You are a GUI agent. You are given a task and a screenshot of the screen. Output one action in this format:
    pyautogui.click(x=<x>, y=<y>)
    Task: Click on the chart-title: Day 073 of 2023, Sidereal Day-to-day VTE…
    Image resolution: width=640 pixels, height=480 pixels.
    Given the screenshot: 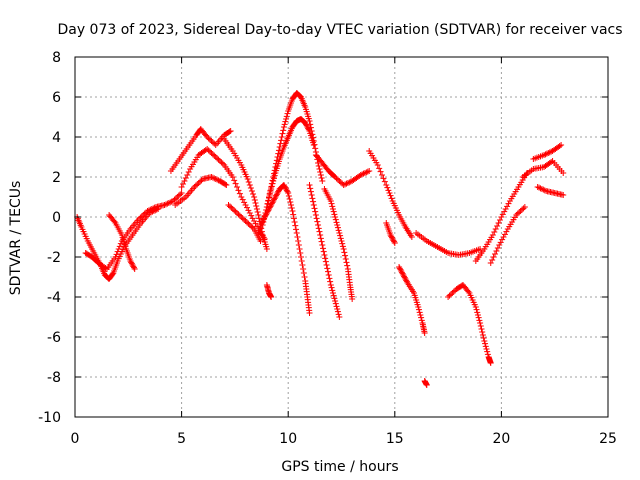 What is the action you would take?
    pyautogui.click(x=339, y=30)
    